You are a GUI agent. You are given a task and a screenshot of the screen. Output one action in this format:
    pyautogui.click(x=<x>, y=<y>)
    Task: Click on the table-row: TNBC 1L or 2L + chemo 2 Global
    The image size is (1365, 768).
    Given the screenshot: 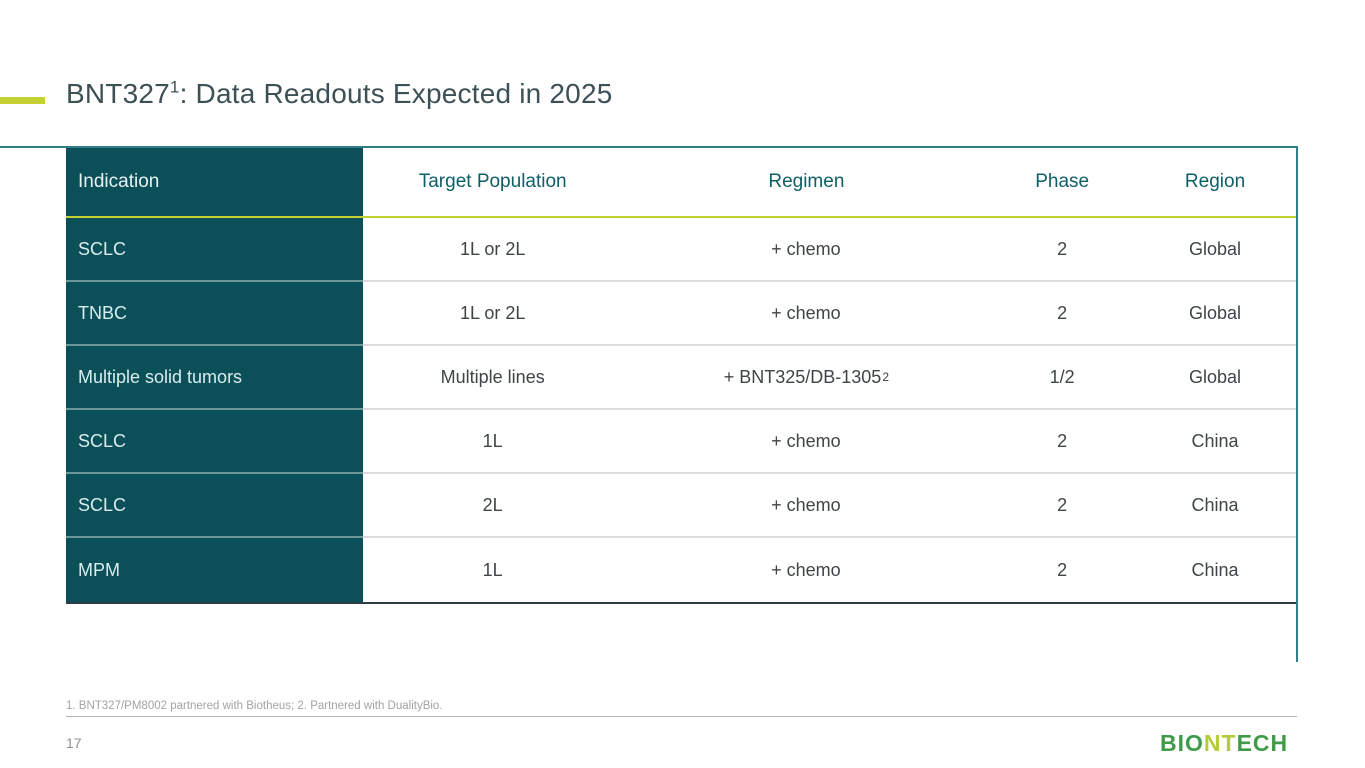 What is the action you would take?
    pyautogui.click(x=681, y=314)
    